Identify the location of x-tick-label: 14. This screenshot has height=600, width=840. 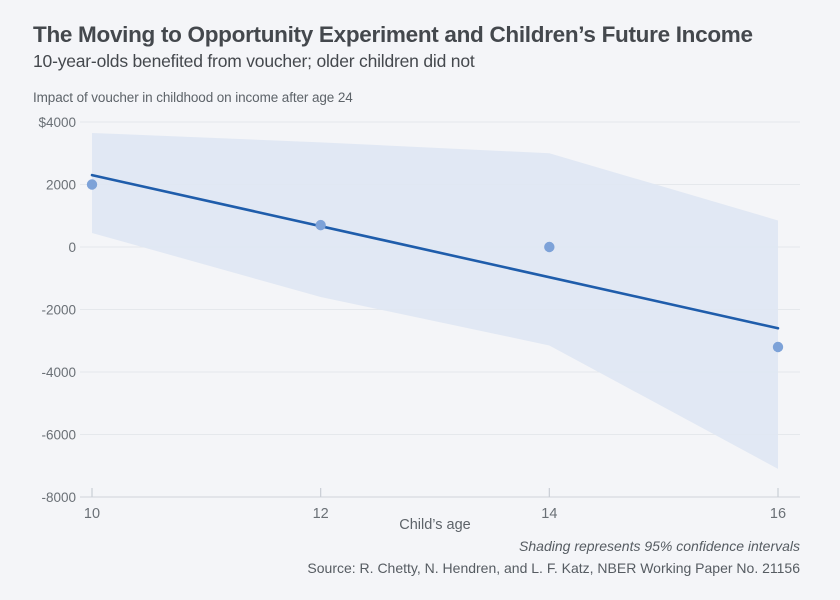
(549, 514).